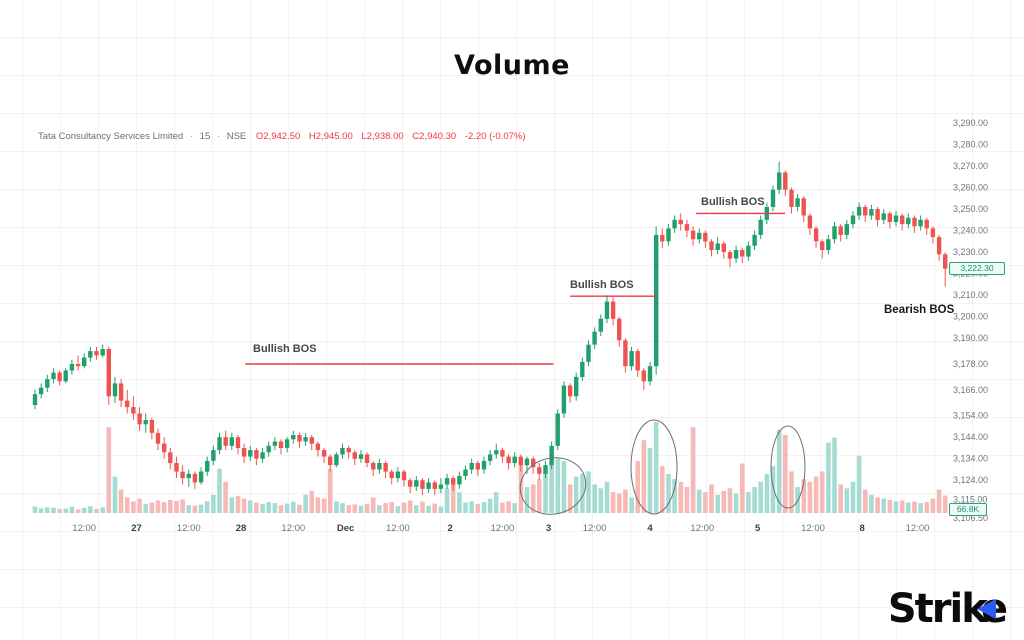 This screenshot has height=640, width=1024. Describe the element at coordinates (970, 123) in the screenshot. I see `price-axis-label: 3,290.00` at that location.